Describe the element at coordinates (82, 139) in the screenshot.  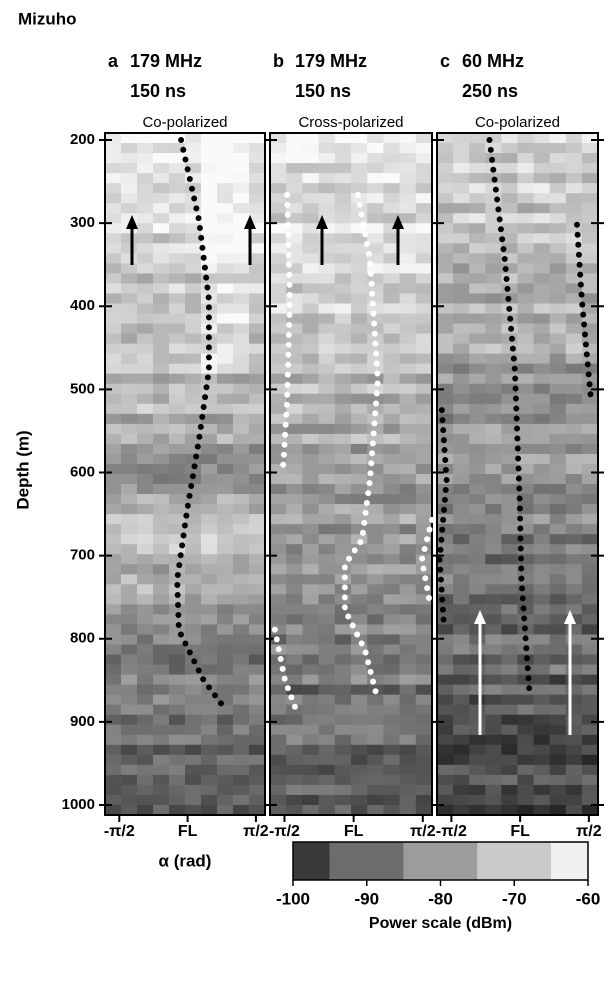
I see `y-tick-label: 200` at that location.